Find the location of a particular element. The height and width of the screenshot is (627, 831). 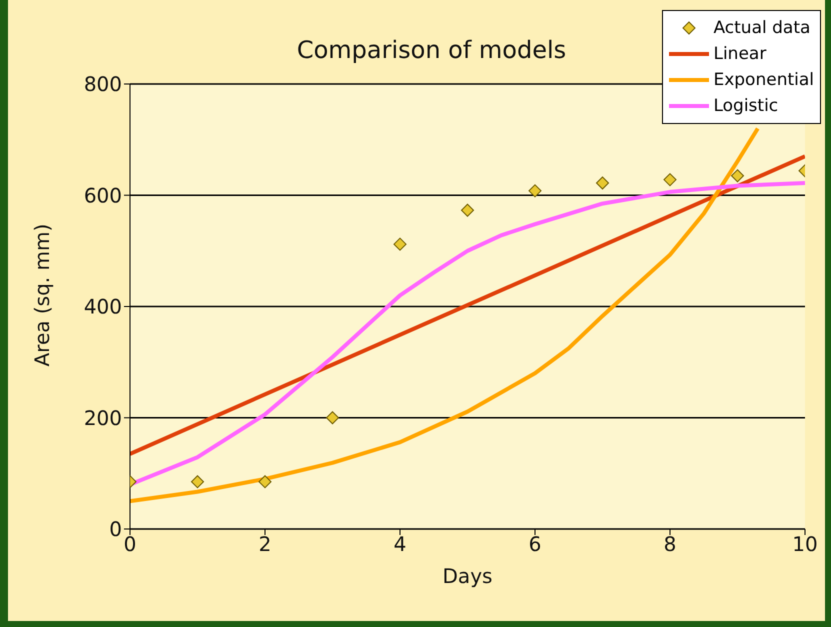

x-tick-label: 10 is located at coordinates (805, 544).